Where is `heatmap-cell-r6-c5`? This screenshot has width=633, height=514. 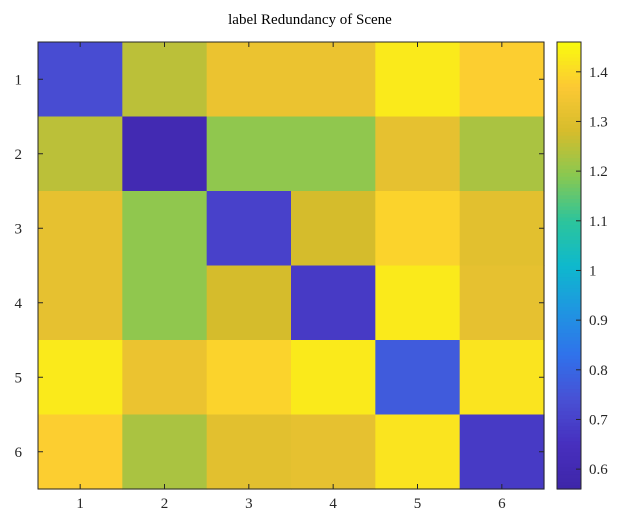 heatmap-cell-r6-c5 is located at coordinates (418, 452).